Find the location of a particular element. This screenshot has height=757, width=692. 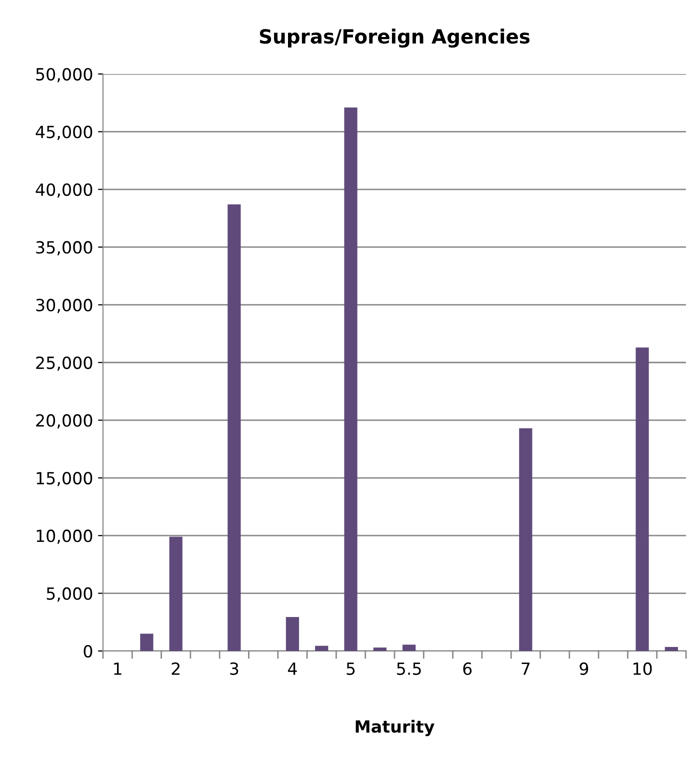

x-tick-label: 5.5 is located at coordinates (409, 669).